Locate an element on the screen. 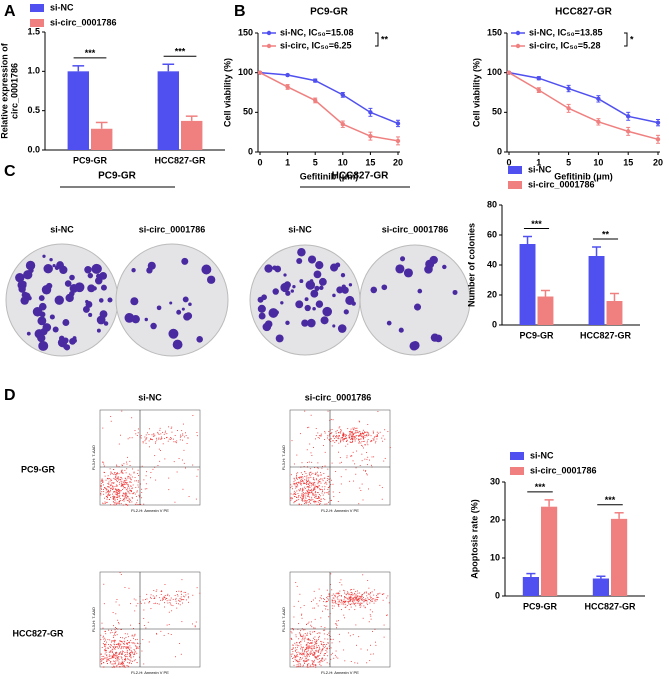 The width and height of the screenshot is (669, 679). significance: ** is located at coordinates (385, 39).